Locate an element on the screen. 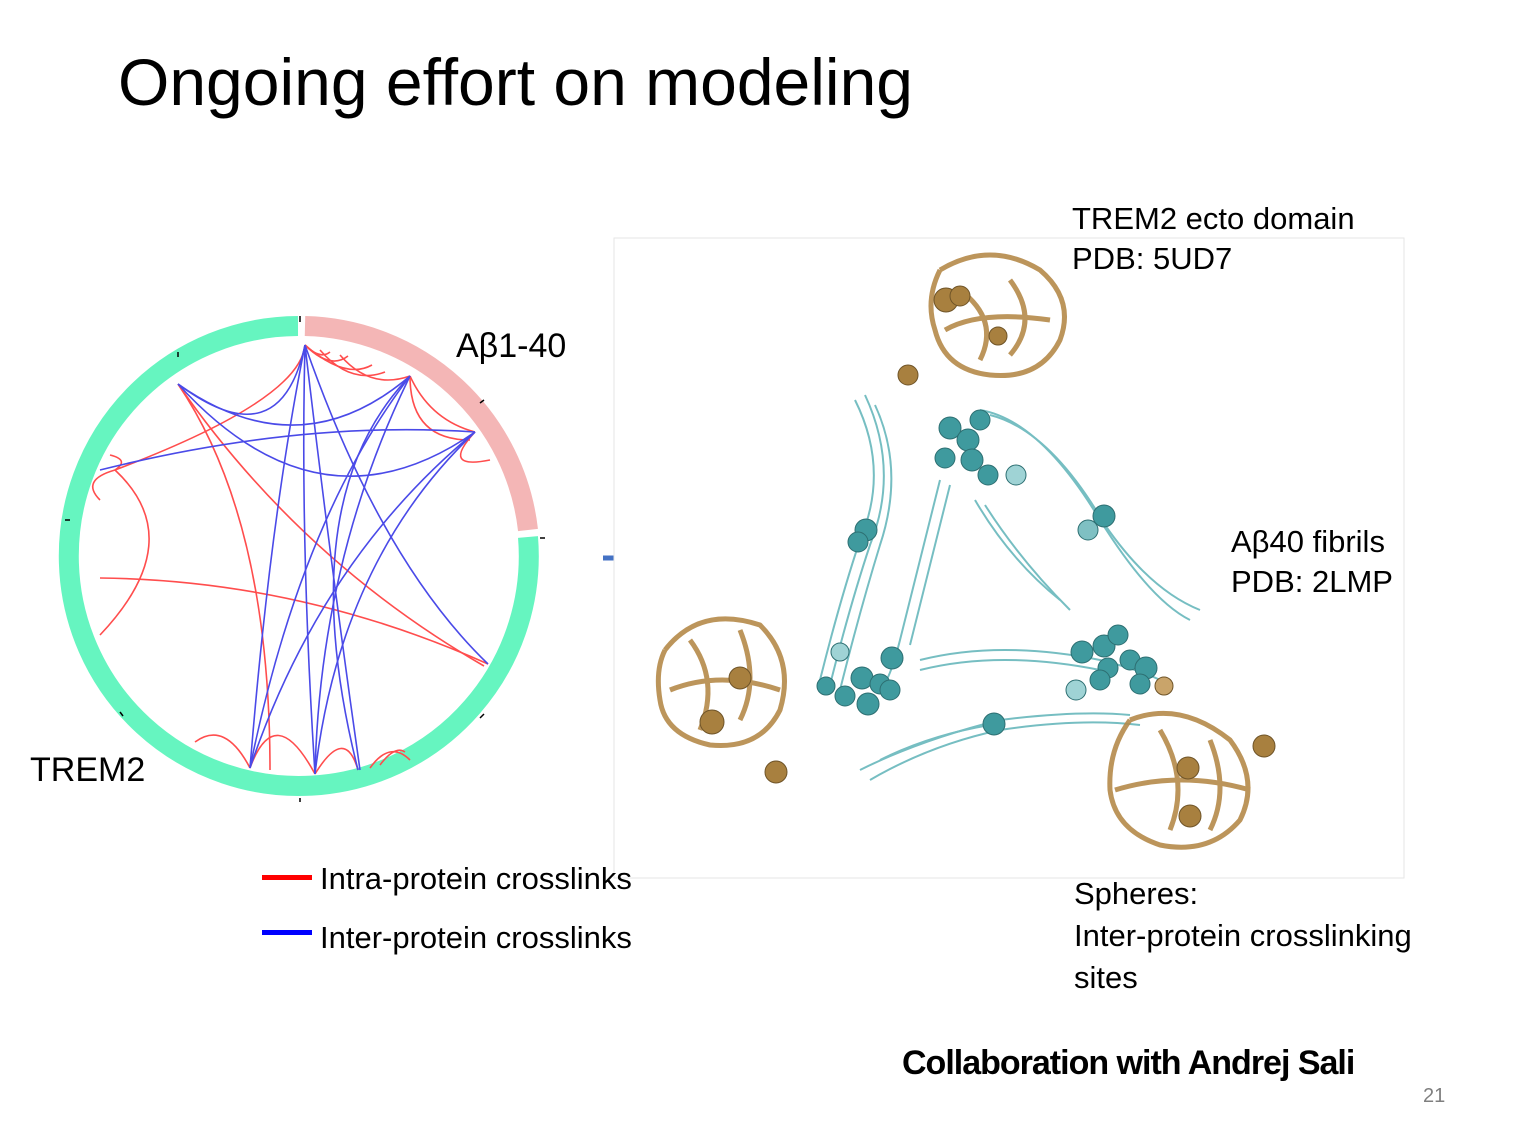 The height and width of the screenshot is (1130, 1536). spheres-desc-label-2: sites is located at coordinates (1106, 977).